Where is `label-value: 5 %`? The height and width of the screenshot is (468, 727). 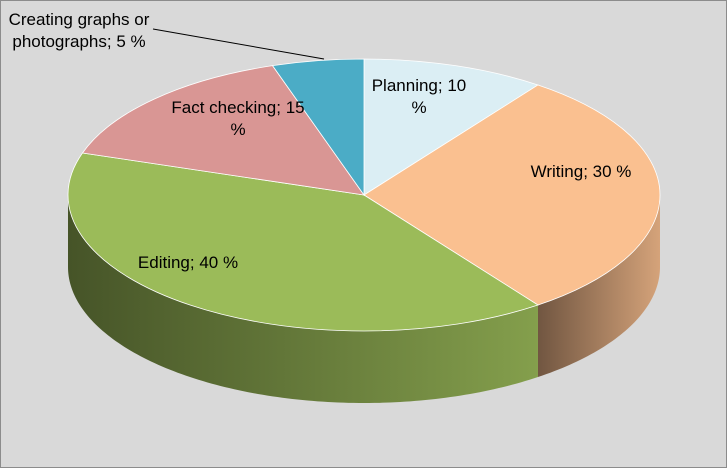 label-value: 5 % is located at coordinates (131, 41).